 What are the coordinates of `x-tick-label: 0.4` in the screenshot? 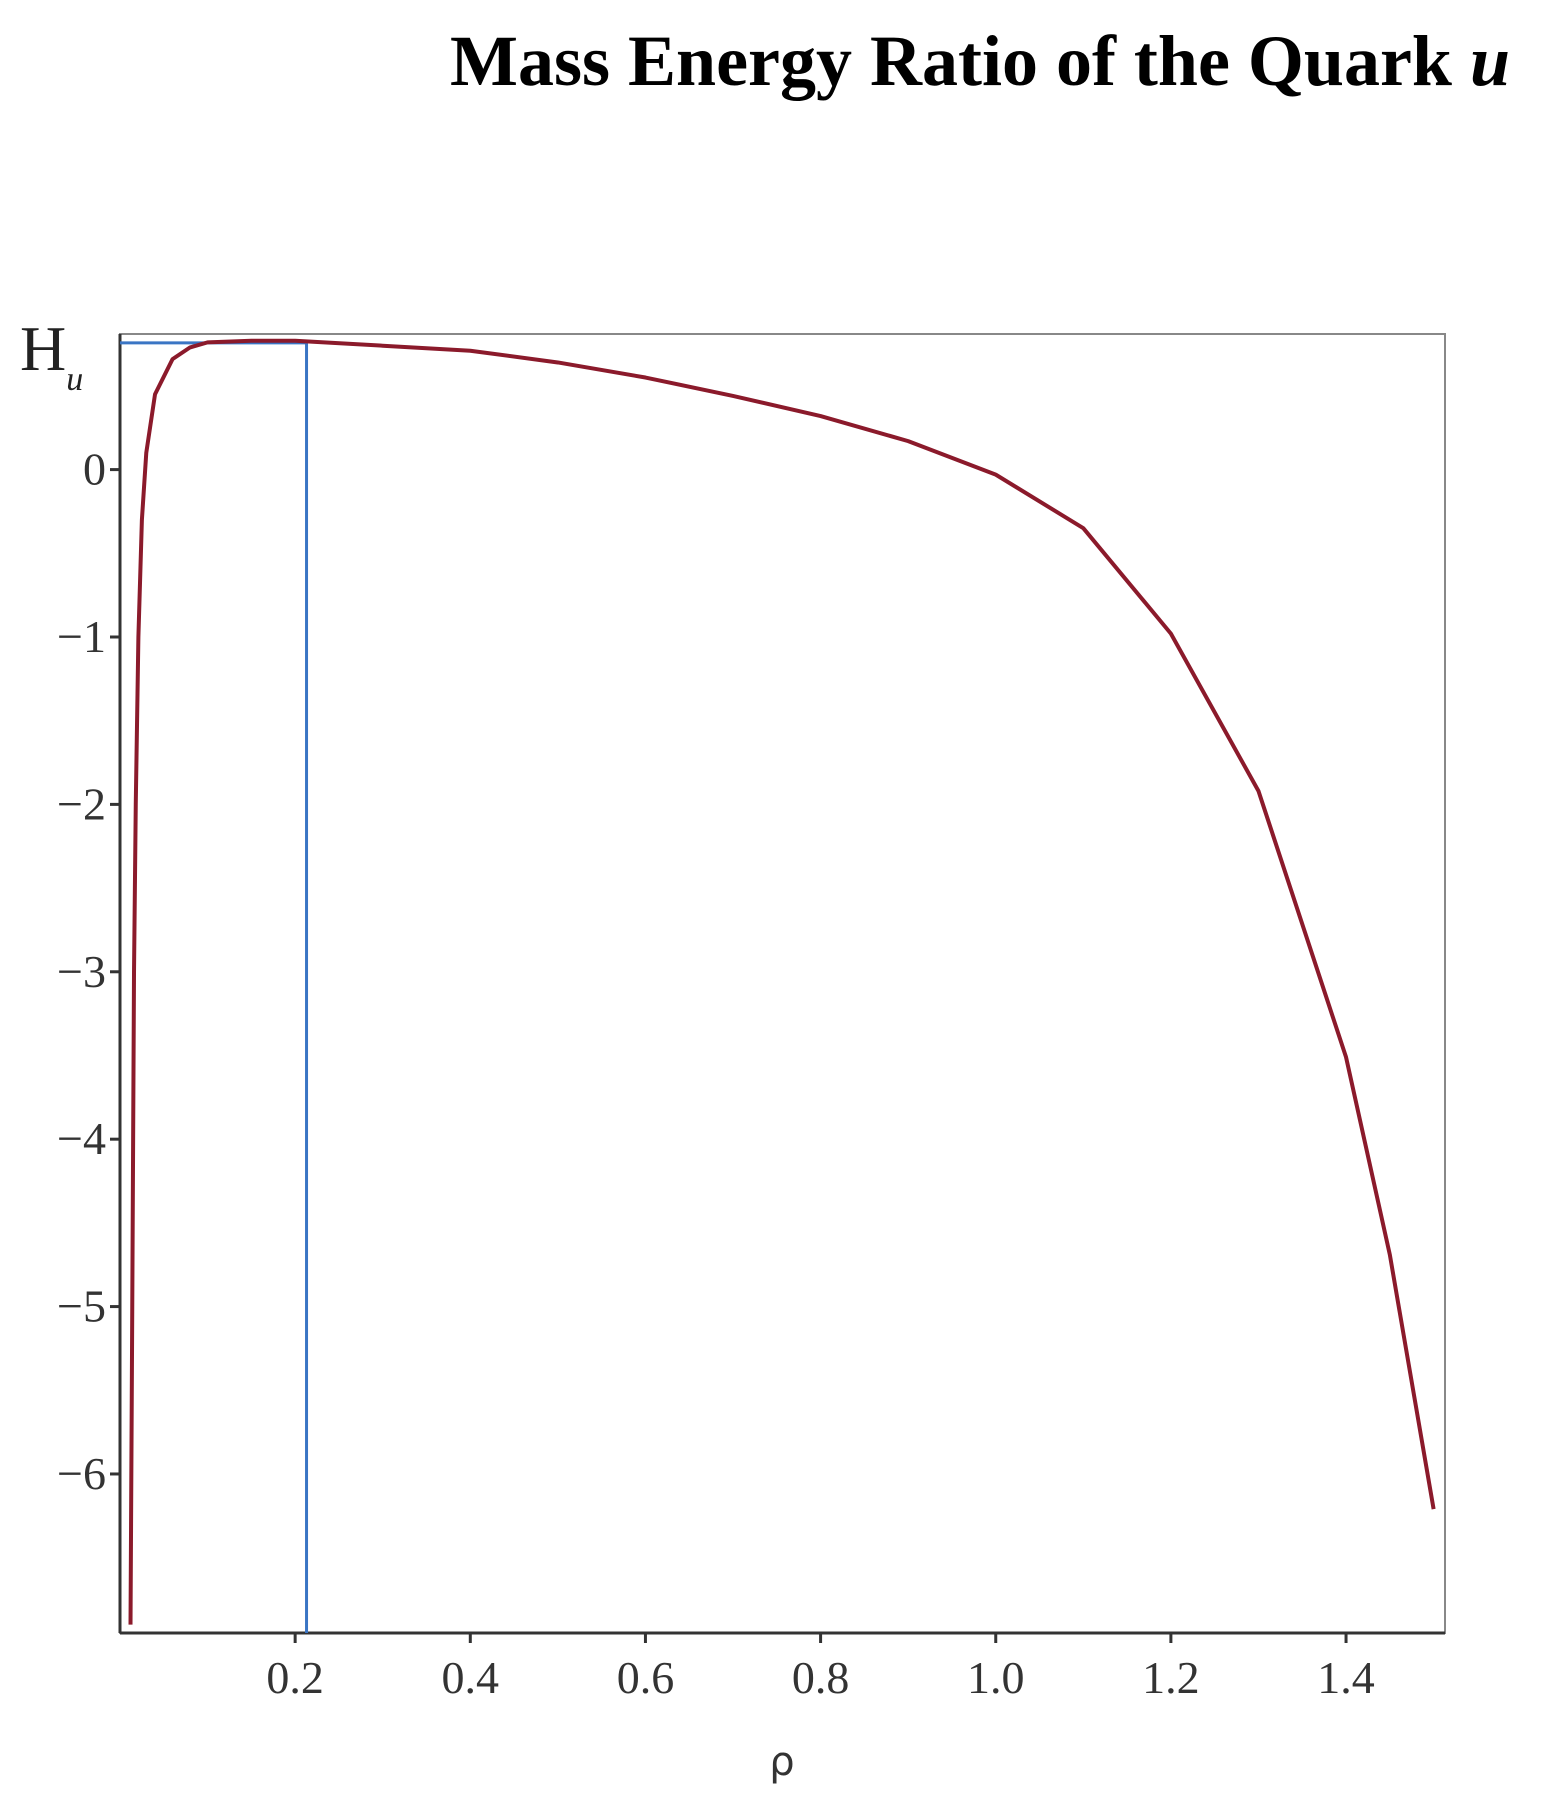 It's located at (471, 1677).